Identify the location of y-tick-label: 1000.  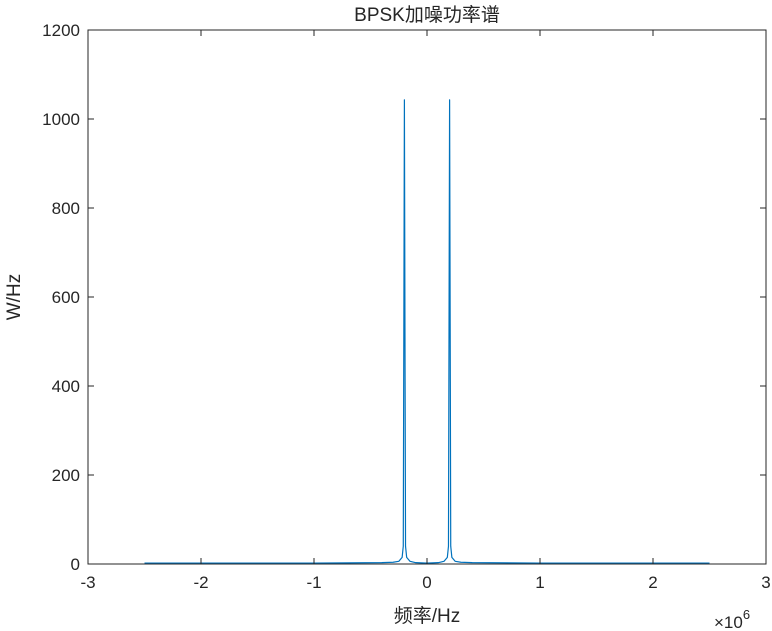
(61, 119).